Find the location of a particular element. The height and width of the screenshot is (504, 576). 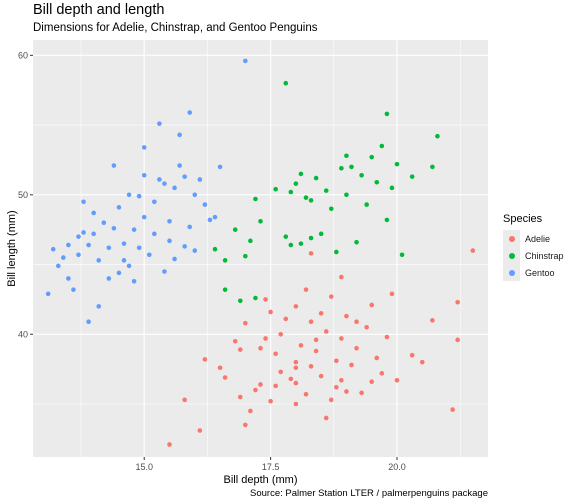

legend-key-chinstrap is located at coordinates (511, 255).